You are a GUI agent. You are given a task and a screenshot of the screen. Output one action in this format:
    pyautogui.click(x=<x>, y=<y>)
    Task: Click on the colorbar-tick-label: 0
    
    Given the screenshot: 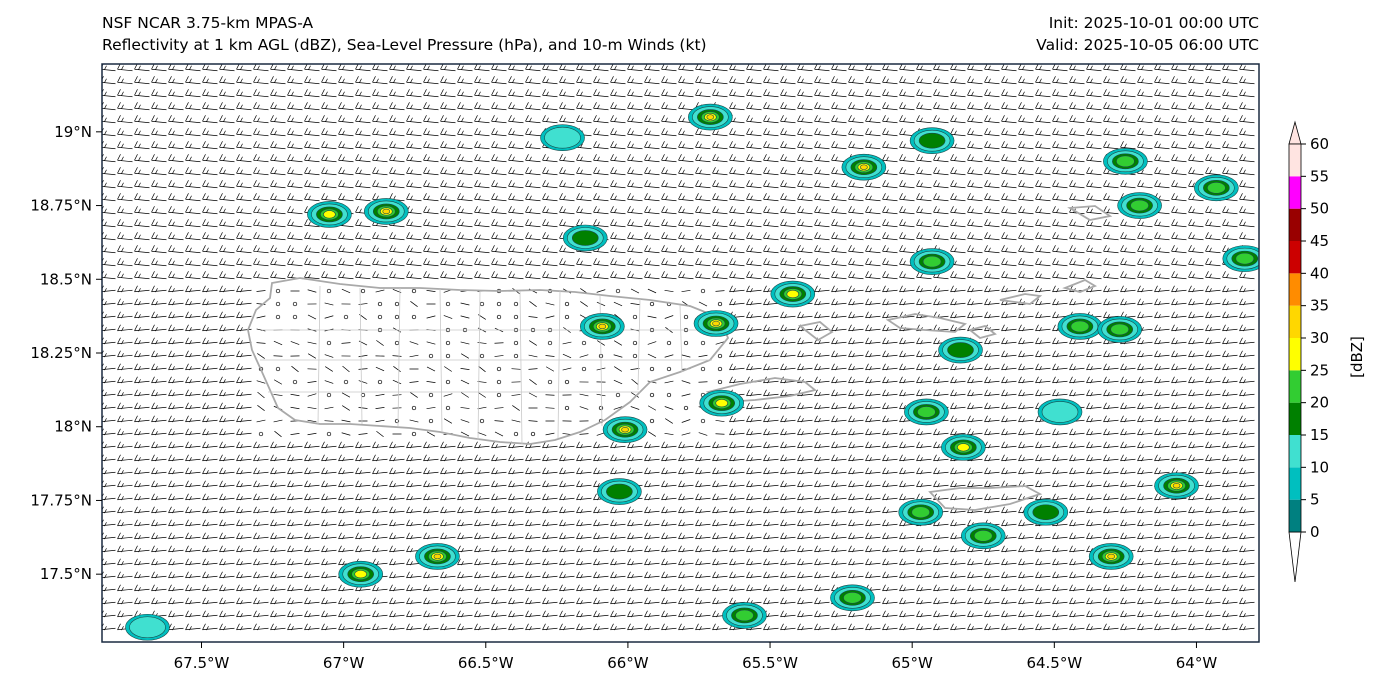 What is the action you would take?
    pyautogui.click(x=1315, y=532)
    